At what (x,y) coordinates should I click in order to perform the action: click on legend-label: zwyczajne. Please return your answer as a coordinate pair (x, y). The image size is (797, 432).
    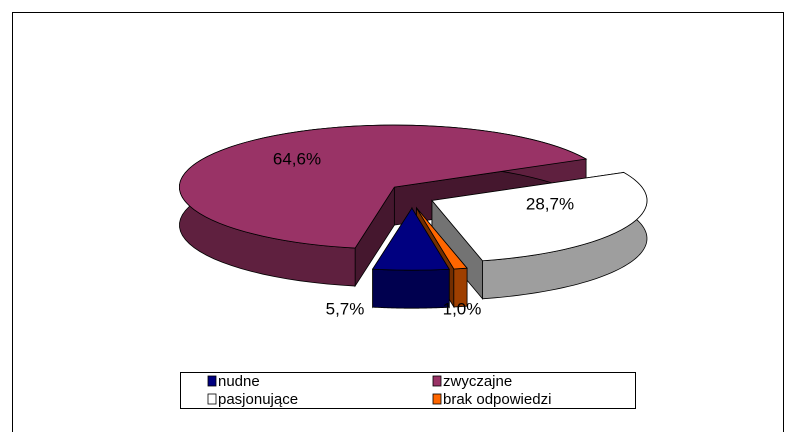
    Looking at the image, I should click on (477, 381).